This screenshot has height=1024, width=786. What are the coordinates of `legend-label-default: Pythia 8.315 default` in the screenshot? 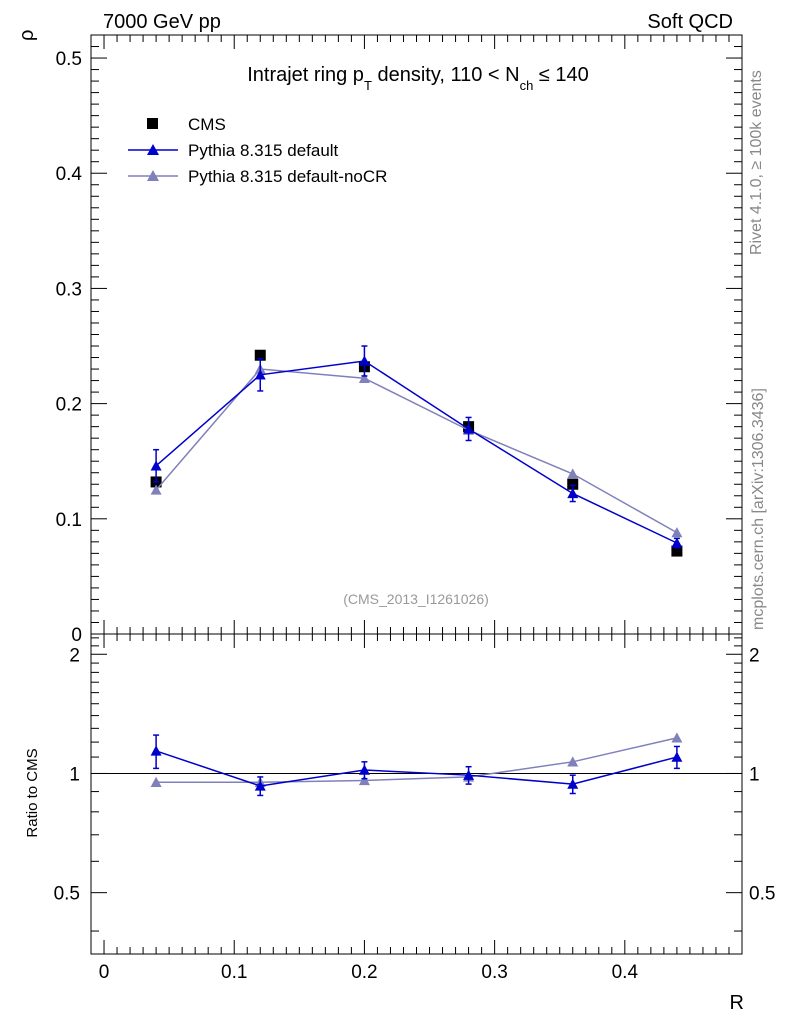 It's located at (263, 150).